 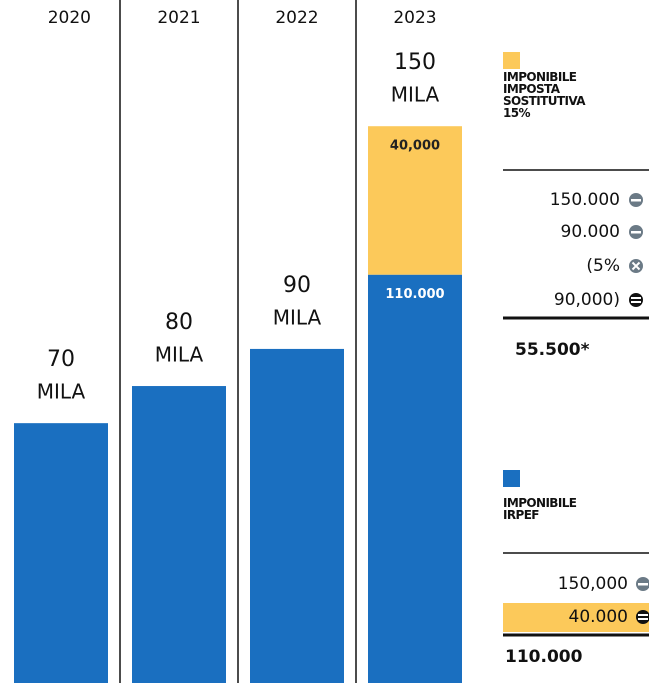 I want to click on calc-result: 110.000, so click(x=544, y=657).